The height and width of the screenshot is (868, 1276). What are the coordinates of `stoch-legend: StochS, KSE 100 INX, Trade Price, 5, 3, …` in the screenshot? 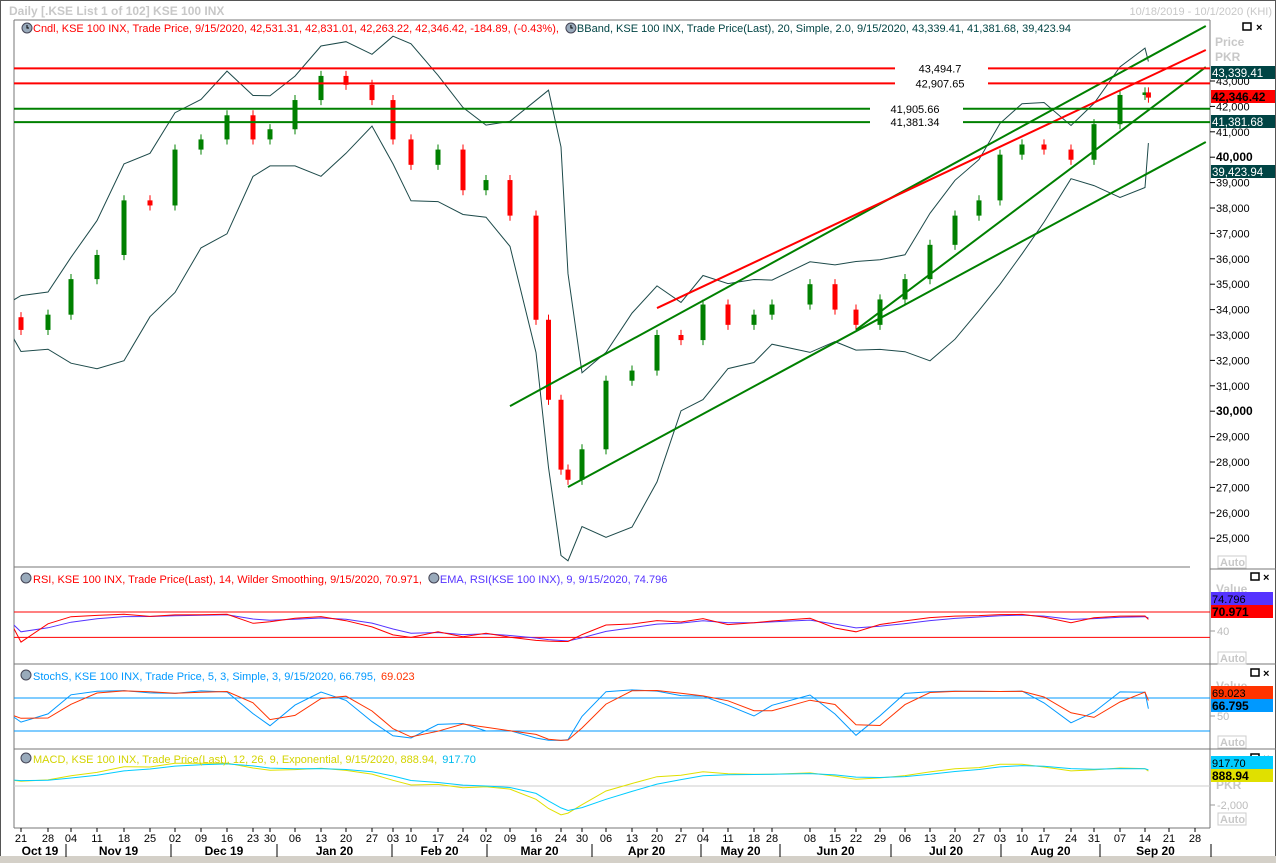 It's located at (217, 676).